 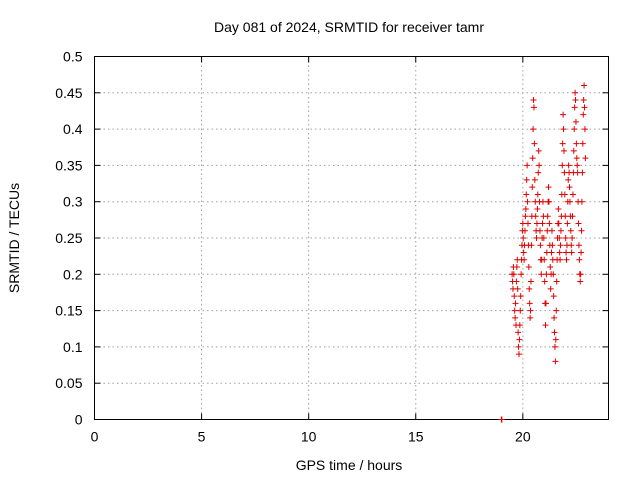 I want to click on y-tick-label: 0.1, so click(x=73, y=347).